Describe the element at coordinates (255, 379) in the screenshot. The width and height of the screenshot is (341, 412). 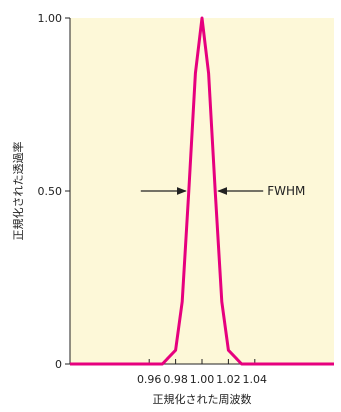
I see `x-tick-label: 1.04` at that location.